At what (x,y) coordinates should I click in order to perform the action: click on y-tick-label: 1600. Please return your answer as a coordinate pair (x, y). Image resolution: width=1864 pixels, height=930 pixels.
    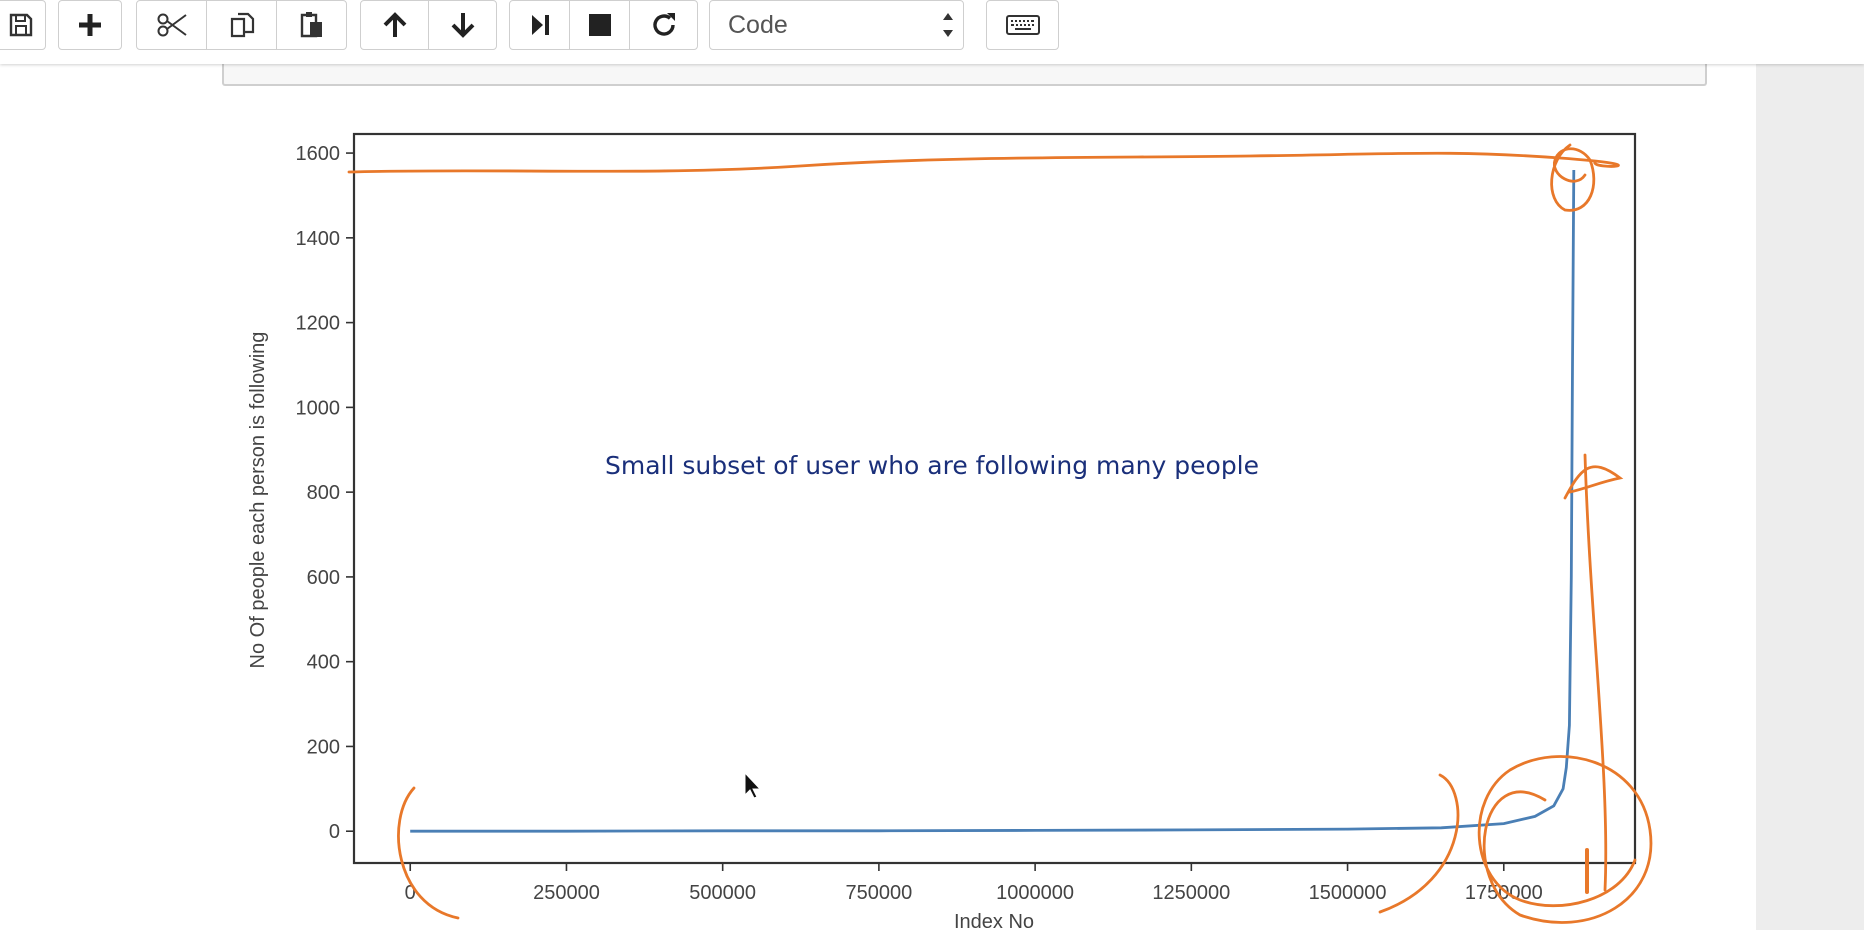
    Looking at the image, I should click on (318, 154).